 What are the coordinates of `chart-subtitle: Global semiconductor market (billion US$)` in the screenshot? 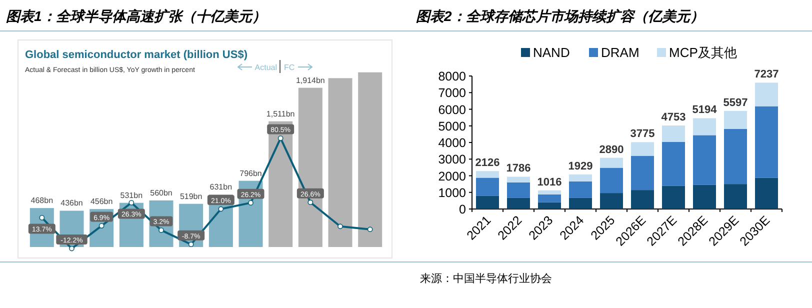 It's located at (136, 55).